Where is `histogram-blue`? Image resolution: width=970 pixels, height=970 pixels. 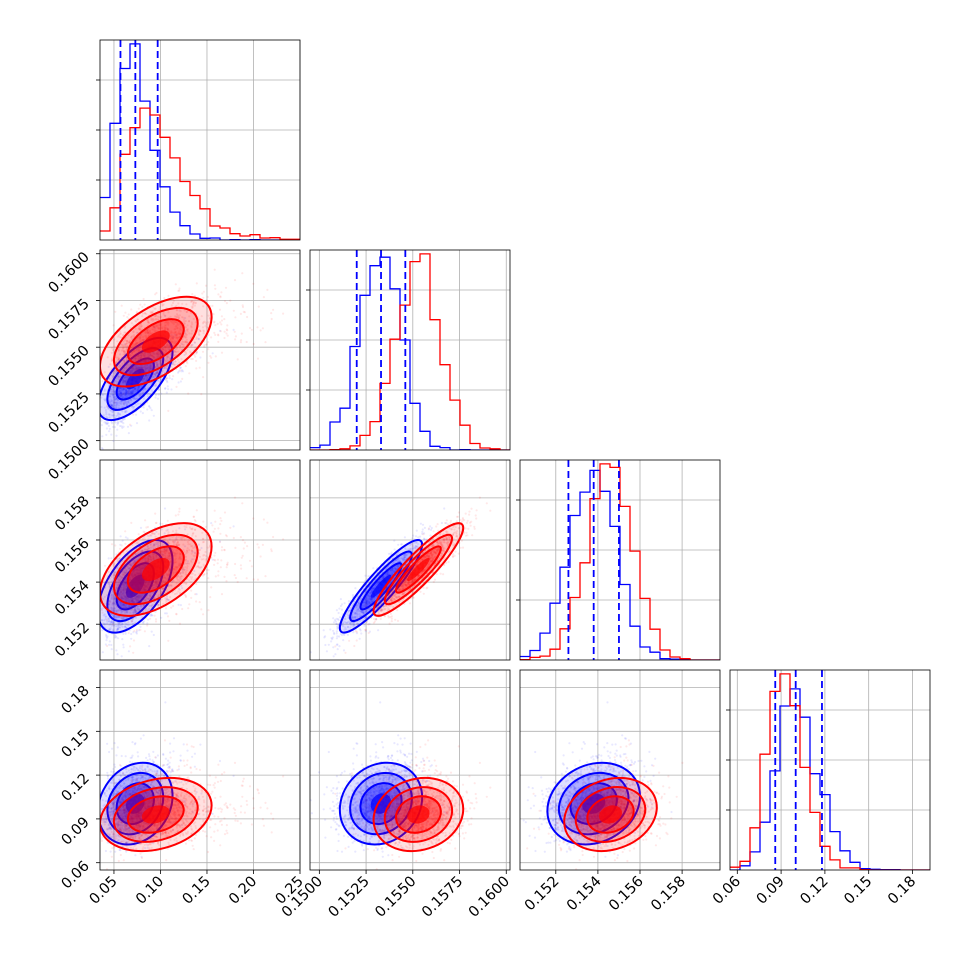 histogram-blue is located at coordinates (620, 564).